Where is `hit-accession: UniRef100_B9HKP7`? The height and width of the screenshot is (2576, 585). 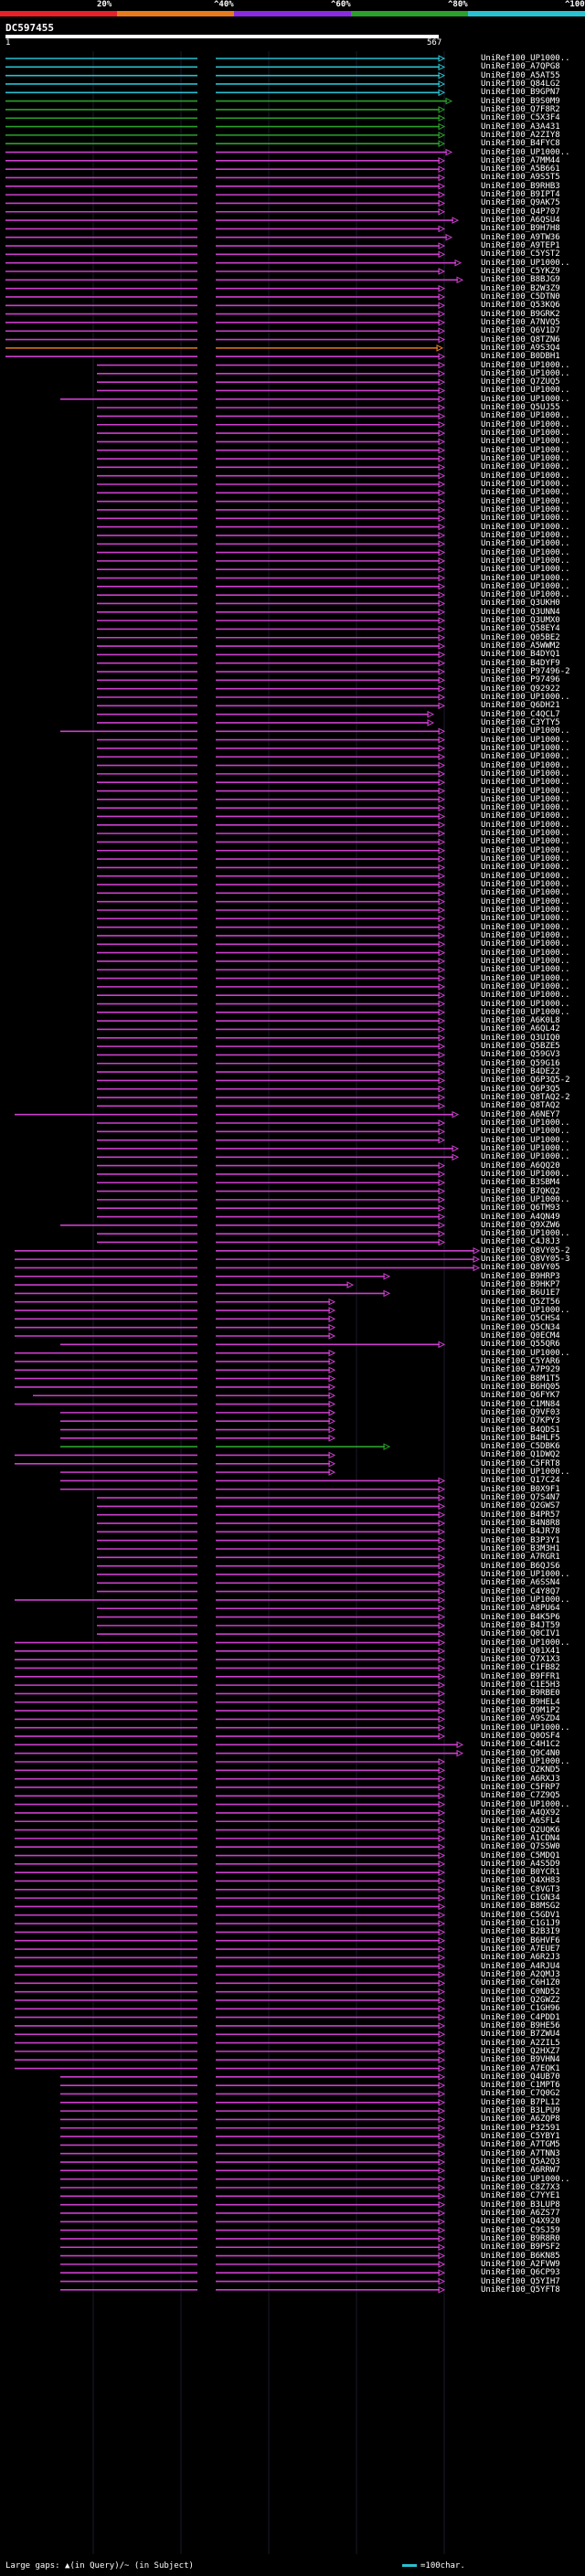
hit-accession: UniRef100_B9HKP7 is located at coordinates (520, 1285).